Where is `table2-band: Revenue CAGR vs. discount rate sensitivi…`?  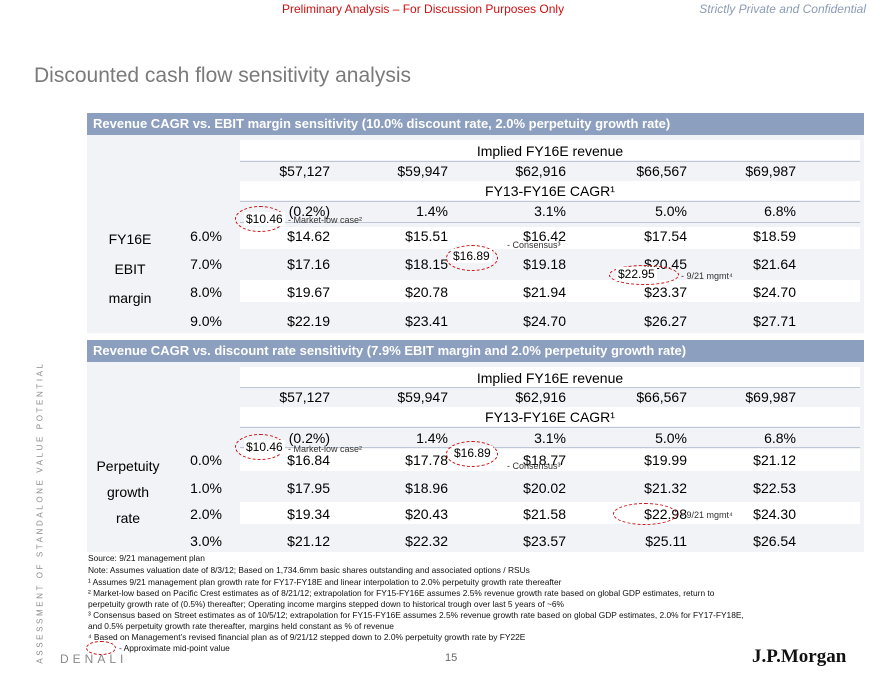 table2-band: Revenue CAGR vs. discount rate sensitivi… is located at coordinates (475, 351).